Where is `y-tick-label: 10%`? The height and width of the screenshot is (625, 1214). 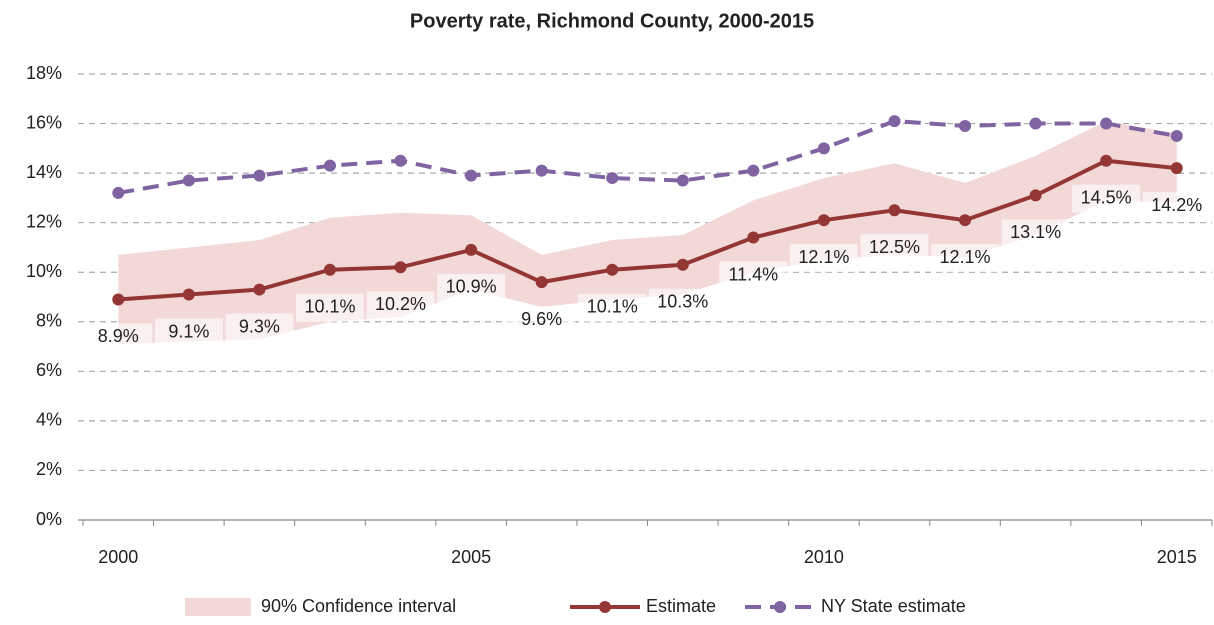
y-tick-label: 10% is located at coordinates (44, 271).